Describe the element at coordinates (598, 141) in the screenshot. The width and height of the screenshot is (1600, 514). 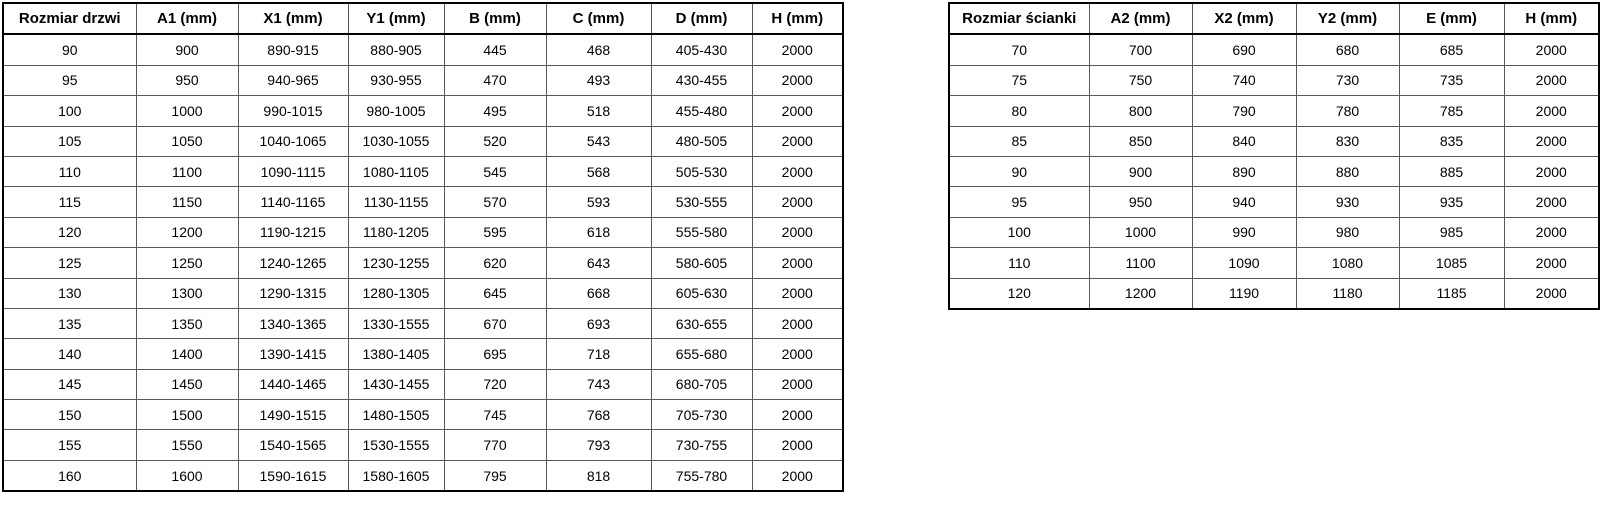
I see `table-cell: 543` at that location.